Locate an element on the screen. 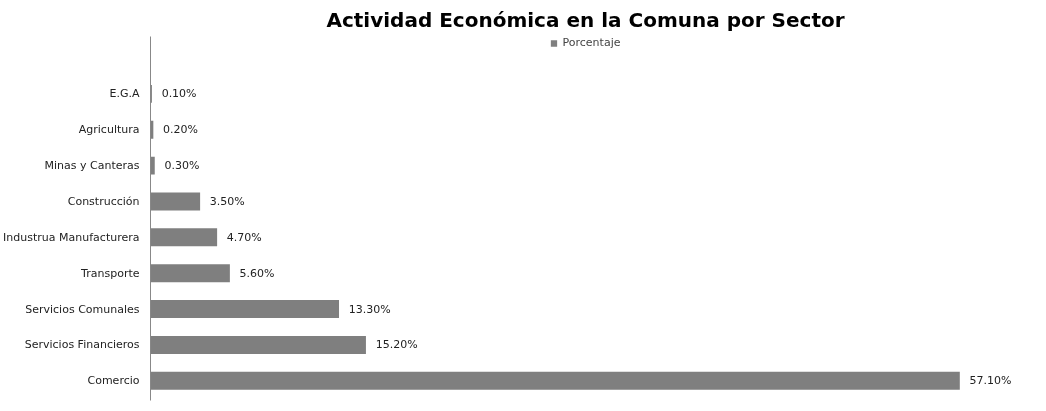 The width and height of the screenshot is (1046, 411). y-tick-label: Comercio is located at coordinates (113, 381).